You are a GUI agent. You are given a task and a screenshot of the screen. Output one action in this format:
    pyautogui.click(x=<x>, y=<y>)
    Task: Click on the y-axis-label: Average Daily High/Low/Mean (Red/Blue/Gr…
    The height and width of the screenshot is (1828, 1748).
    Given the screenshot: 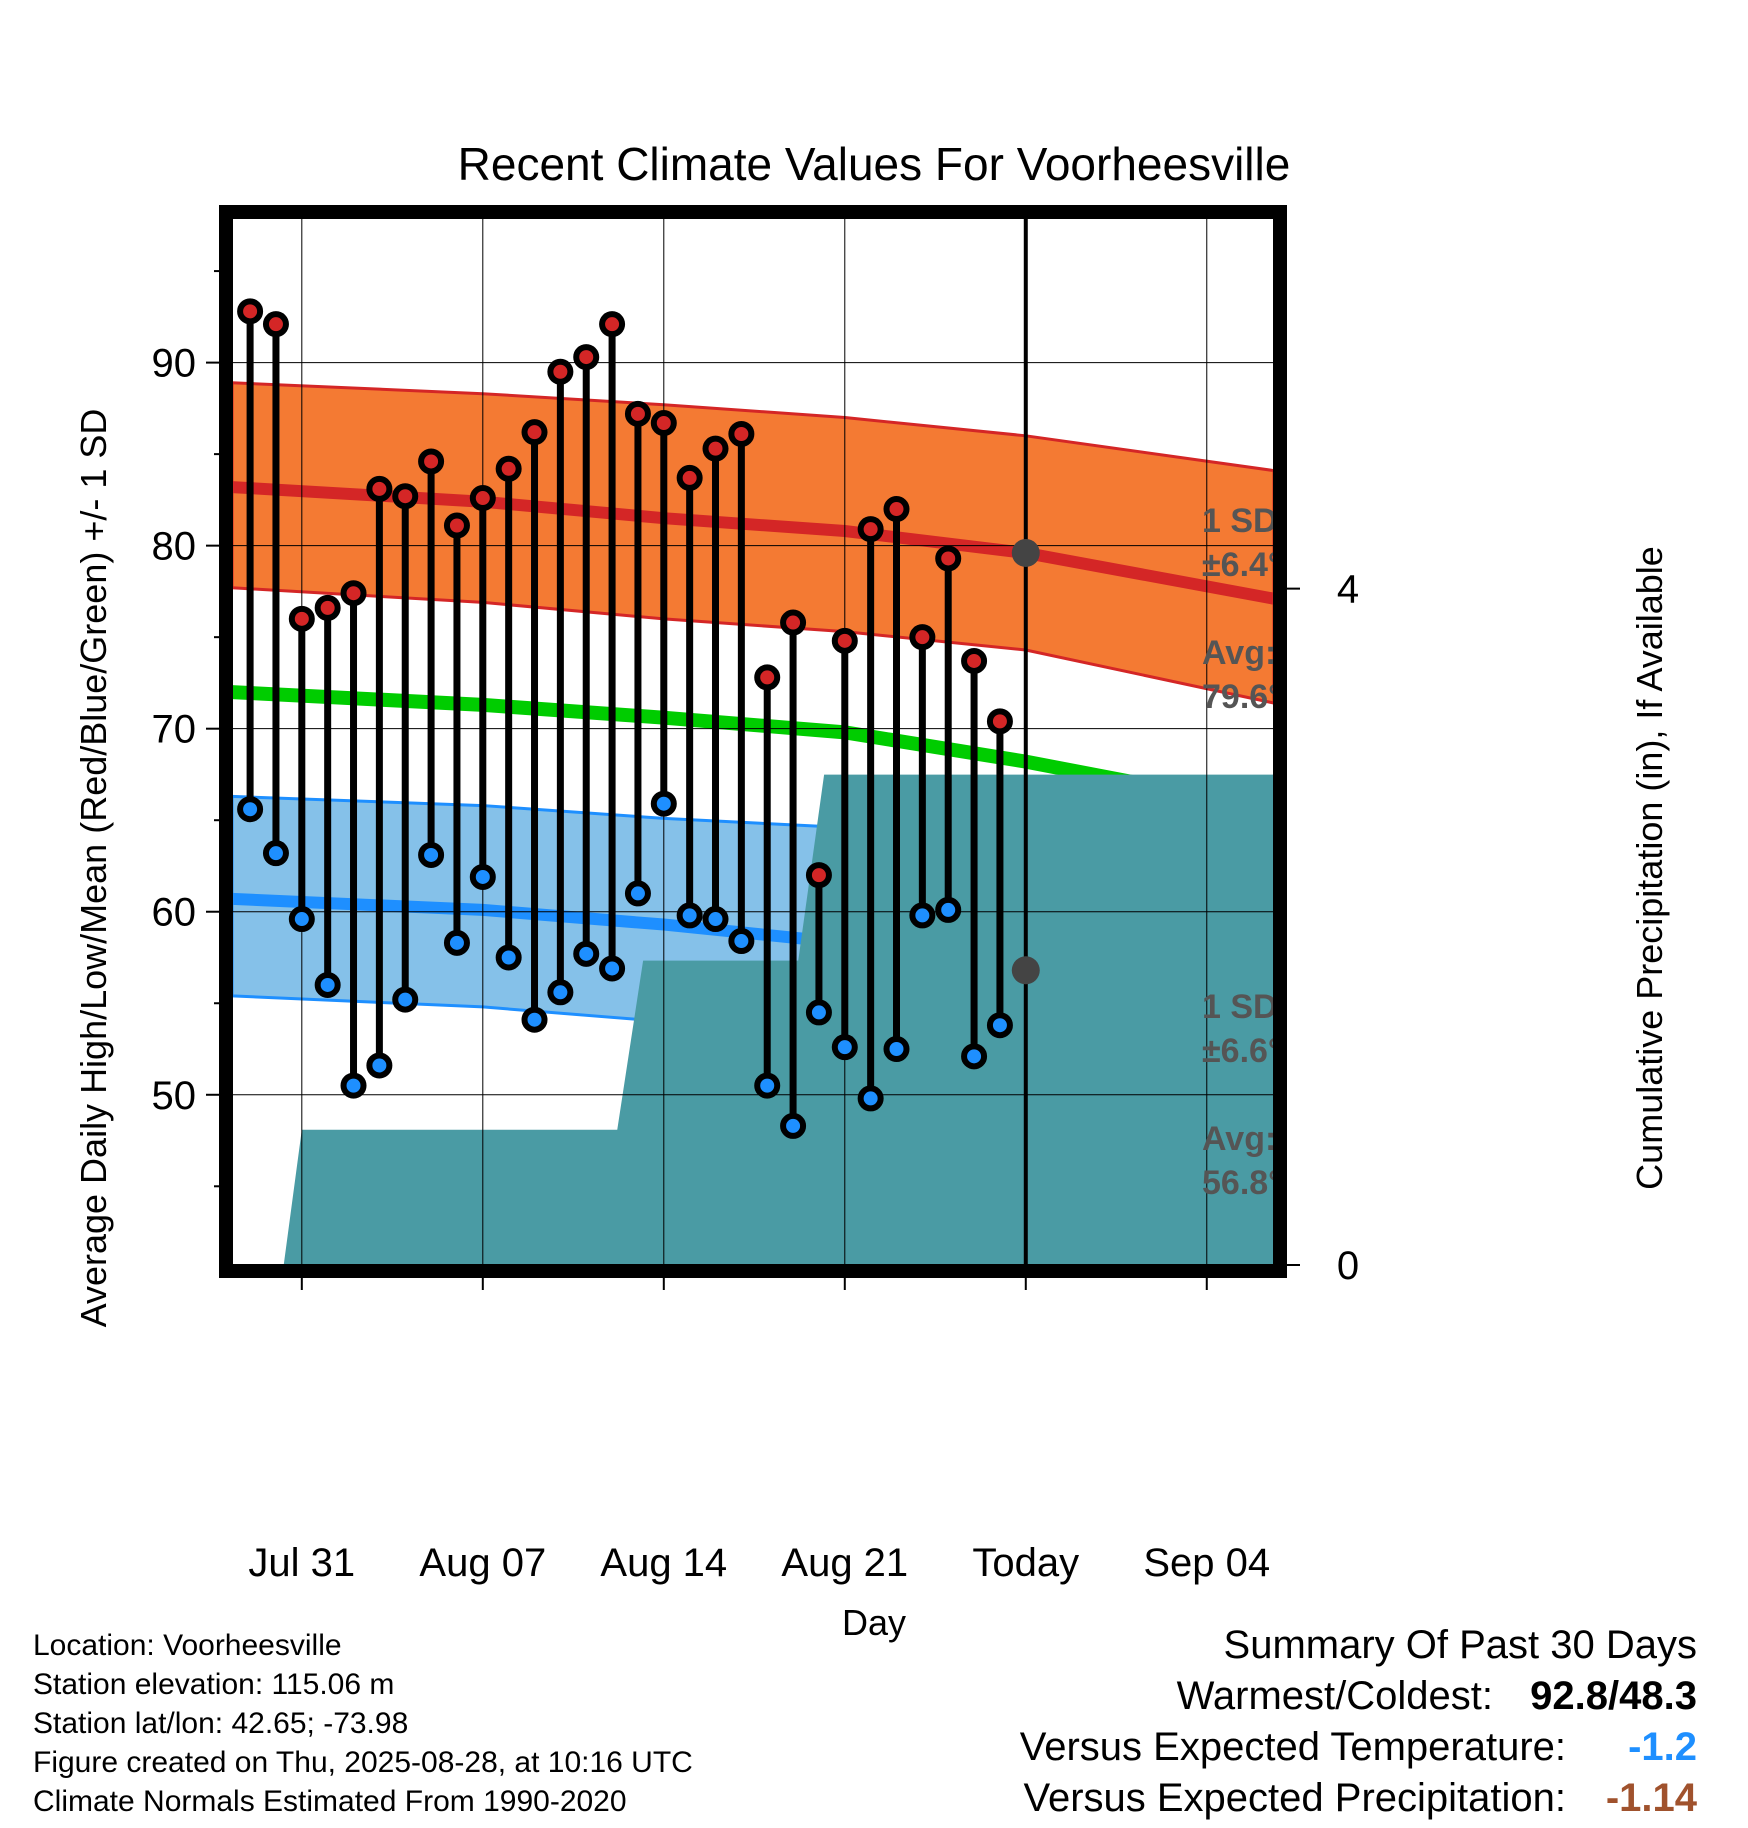 What is the action you would take?
    pyautogui.click(x=93, y=868)
    